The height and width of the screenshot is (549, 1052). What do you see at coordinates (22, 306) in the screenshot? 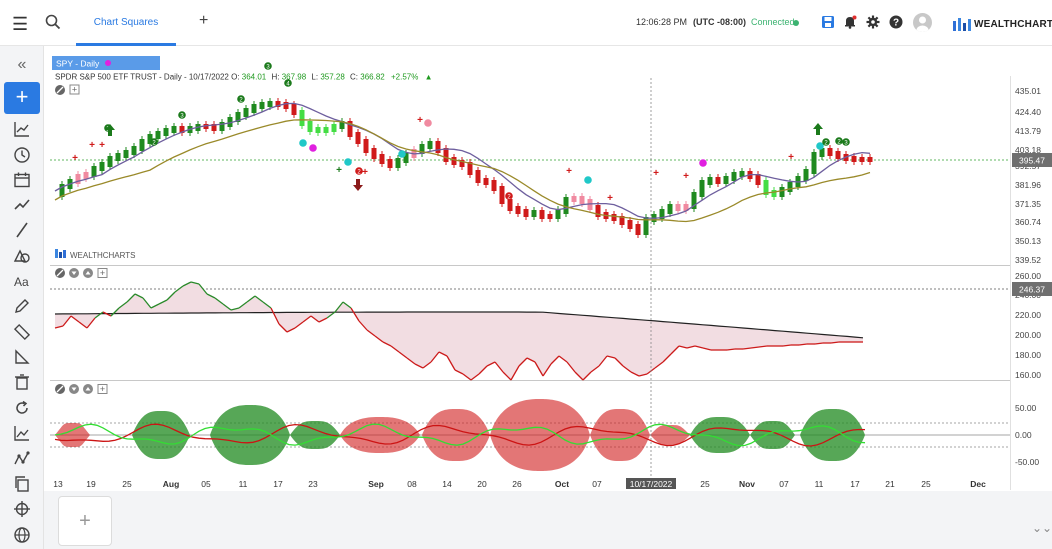
I see `pencil-icon` at bounding box center [22, 306].